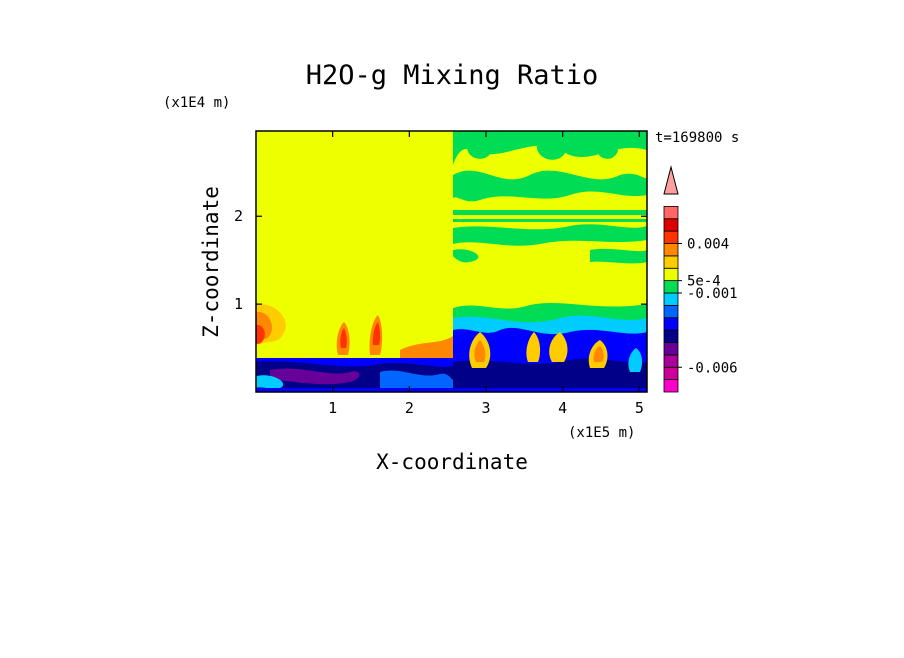  I want to click on x-tick-label: 1, so click(332, 408).